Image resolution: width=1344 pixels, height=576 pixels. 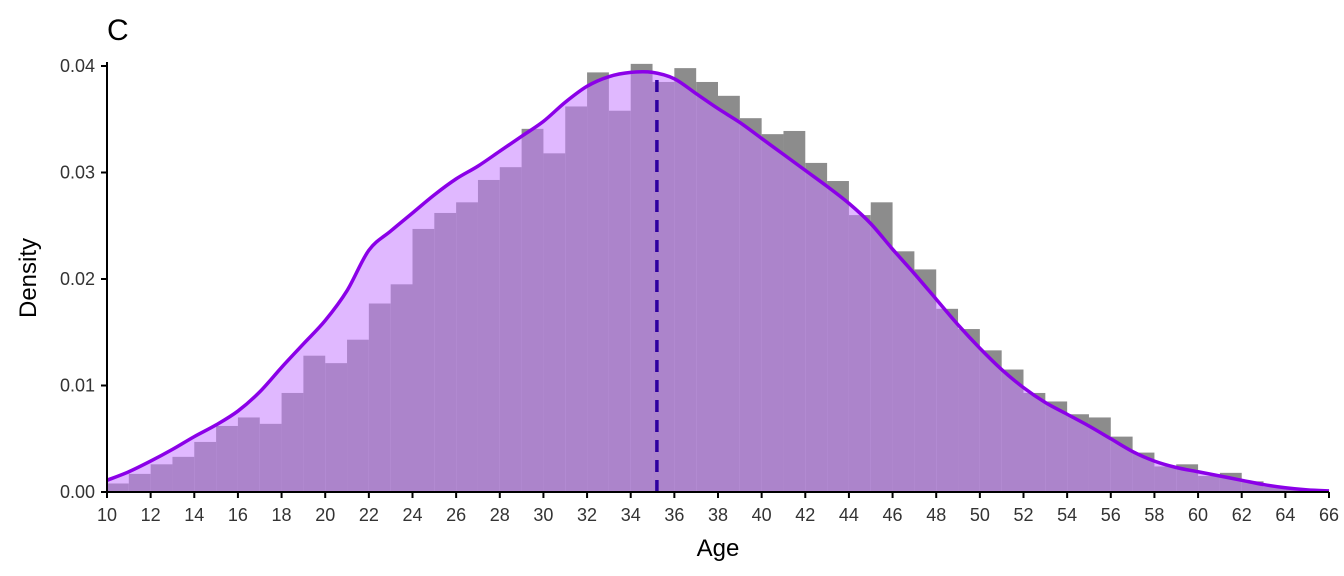 I want to click on y-tick-label: 0.02, so click(x=77, y=279).